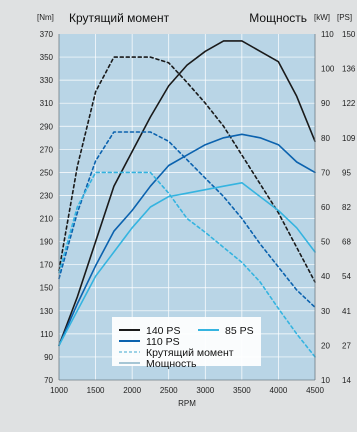 This screenshot has height=432, width=357. I want to click on y-right-kw-tick-label: 30, so click(325, 311).